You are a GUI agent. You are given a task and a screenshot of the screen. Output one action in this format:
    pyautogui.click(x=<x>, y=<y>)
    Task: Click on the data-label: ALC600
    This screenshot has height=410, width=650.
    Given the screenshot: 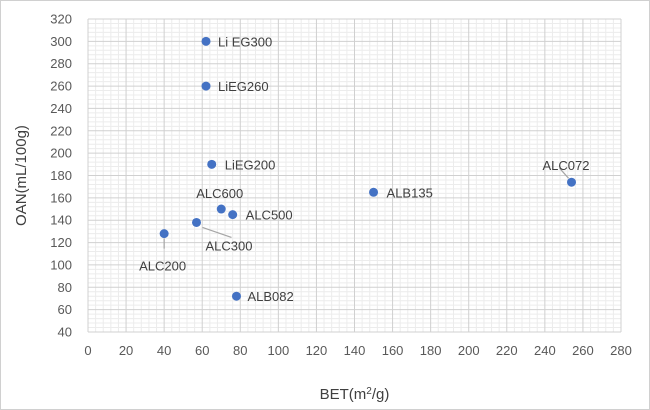 What is the action you would take?
    pyautogui.click(x=219, y=193)
    